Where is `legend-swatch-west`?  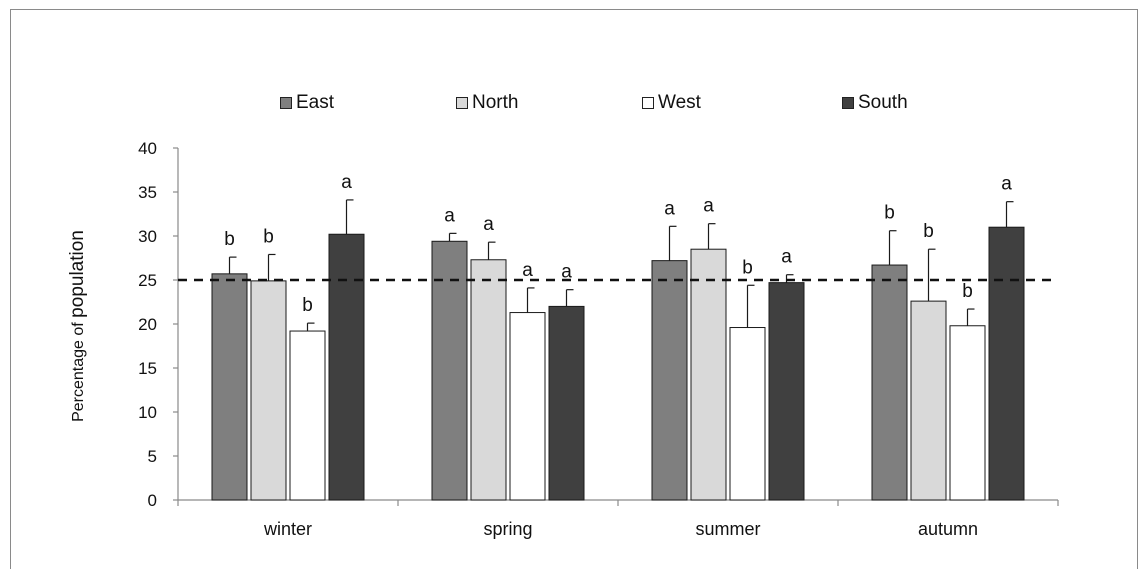
legend-swatch-west is located at coordinates (648, 103).